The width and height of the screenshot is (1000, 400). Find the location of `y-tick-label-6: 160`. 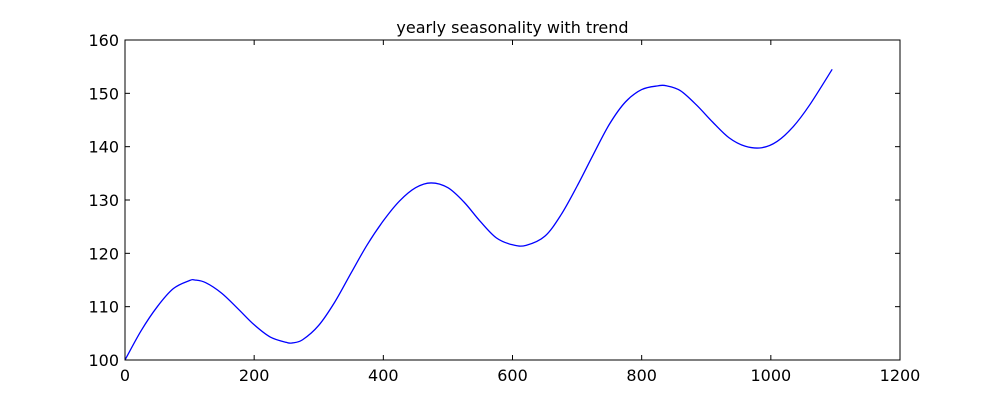

y-tick-label-6: 160 is located at coordinates (103, 40).